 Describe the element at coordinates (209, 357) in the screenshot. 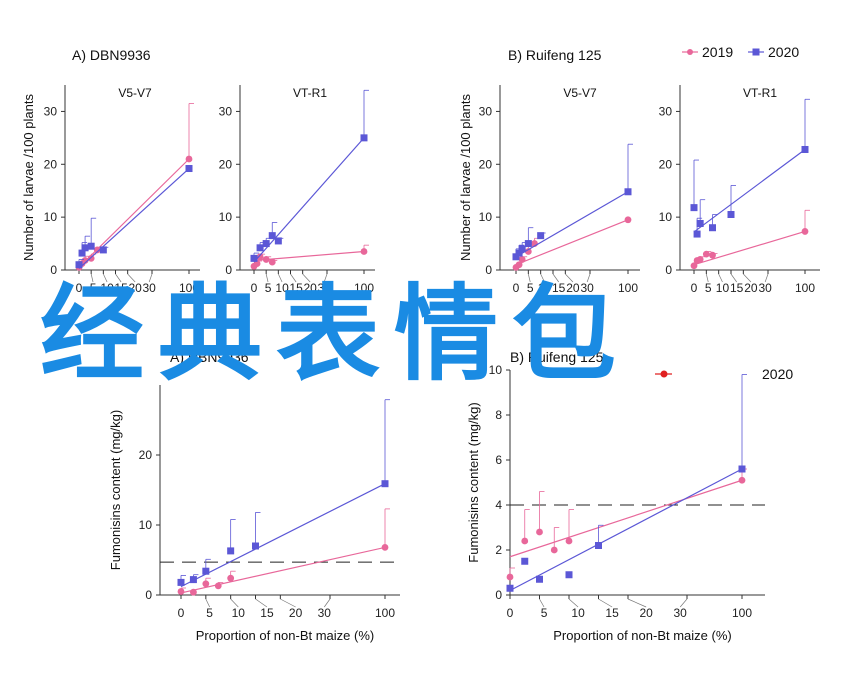

I see `panel-title: A) DBN9936` at that location.